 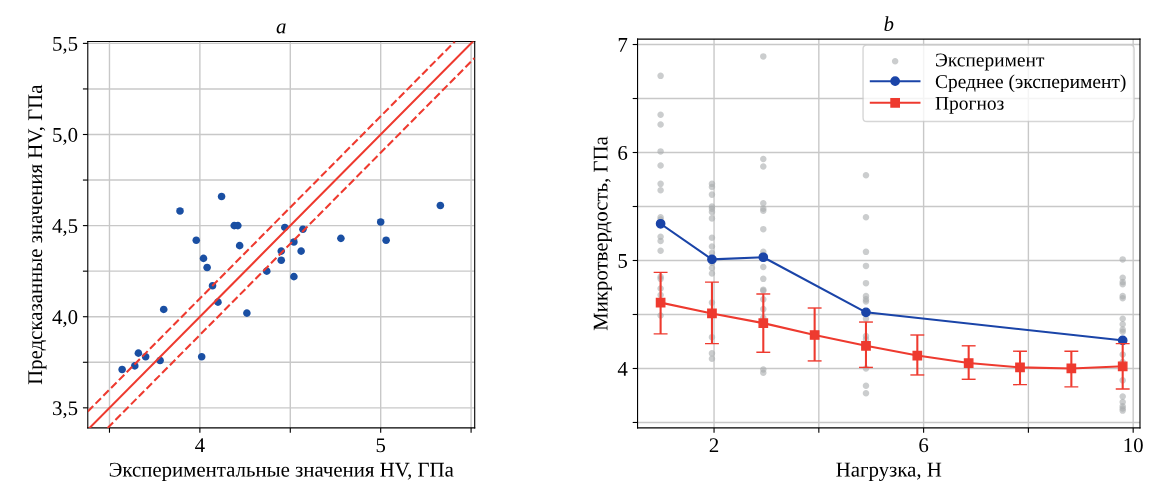 I want to click on legend-label: Прогноз, so click(x=969, y=105).